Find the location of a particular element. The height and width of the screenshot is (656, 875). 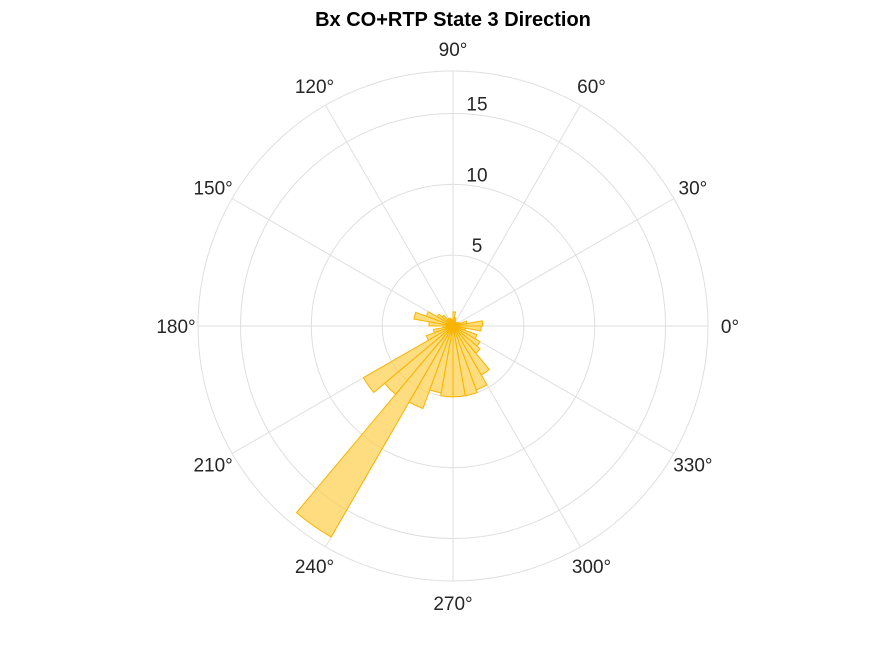

chart-title: Bx CO+RTP State 3 Direction is located at coordinates (453, 20).